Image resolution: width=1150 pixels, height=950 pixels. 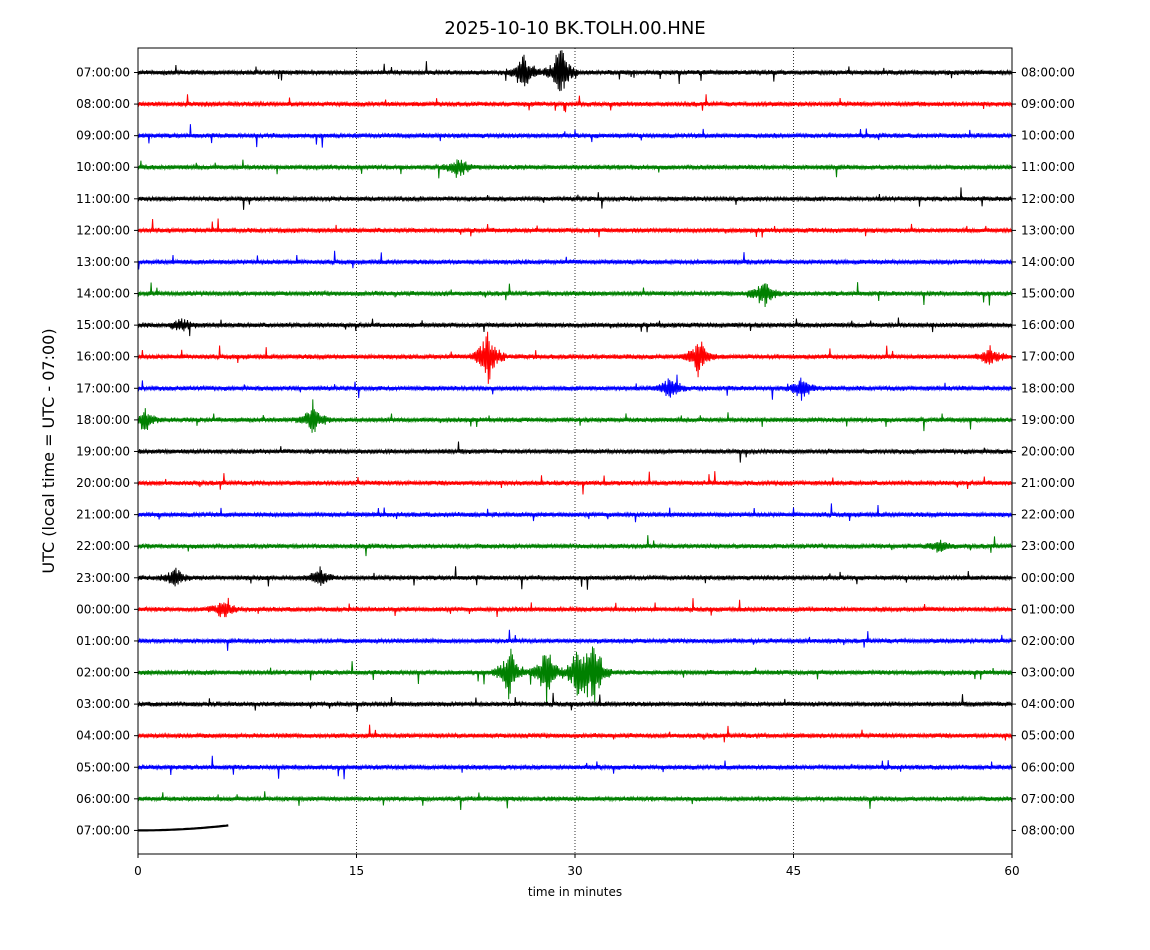 What do you see at coordinates (1011, 871) in the screenshot?
I see `x-tick-label: 60` at bounding box center [1011, 871].